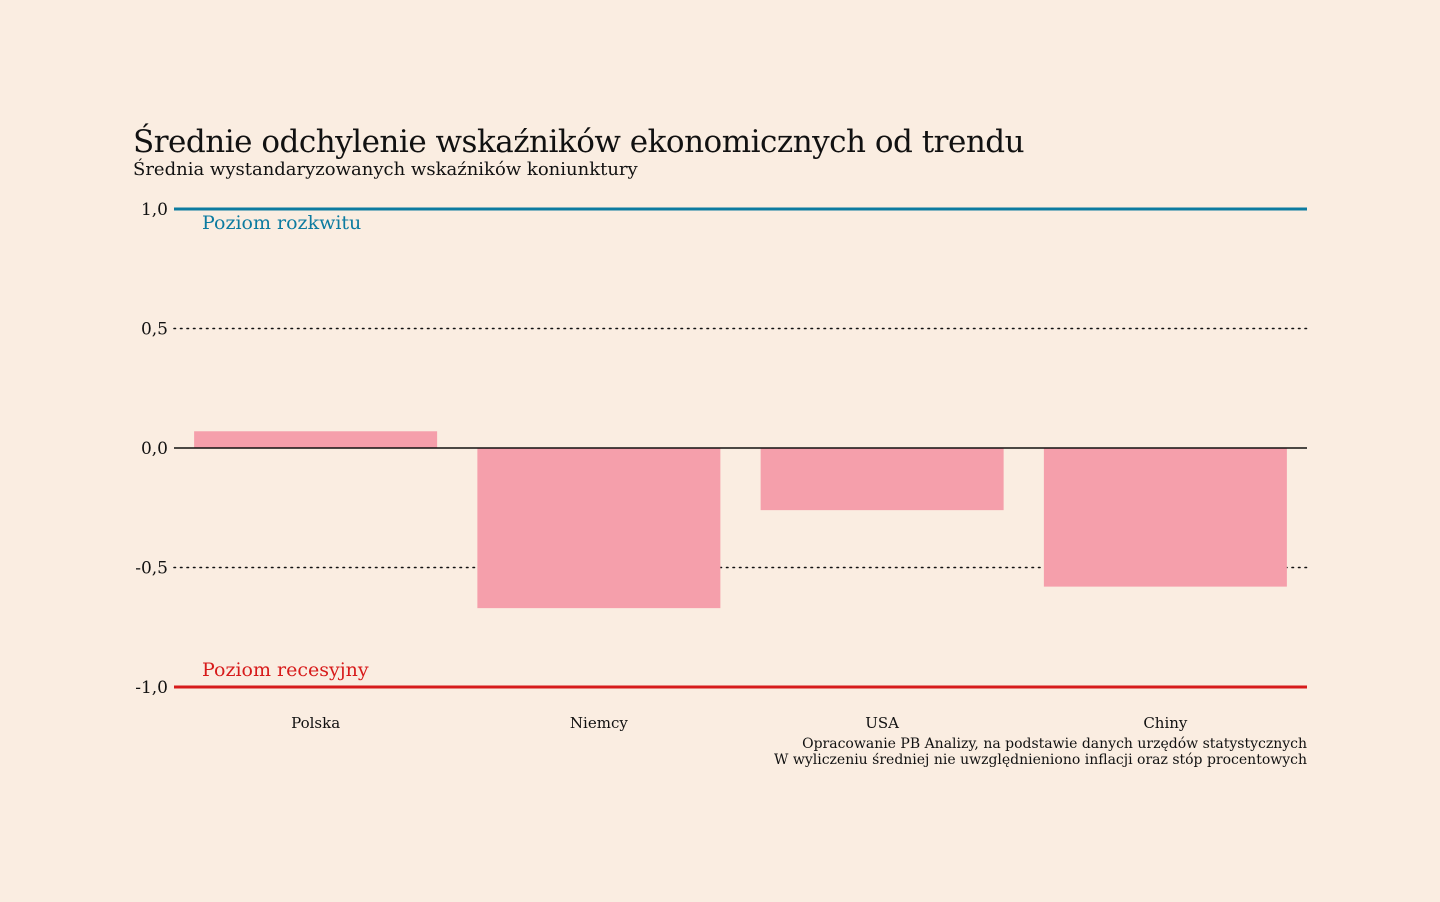 This screenshot has width=1440, height=902. What do you see at coordinates (315, 723) in the screenshot?
I see `x-tick-label: Polska` at bounding box center [315, 723].